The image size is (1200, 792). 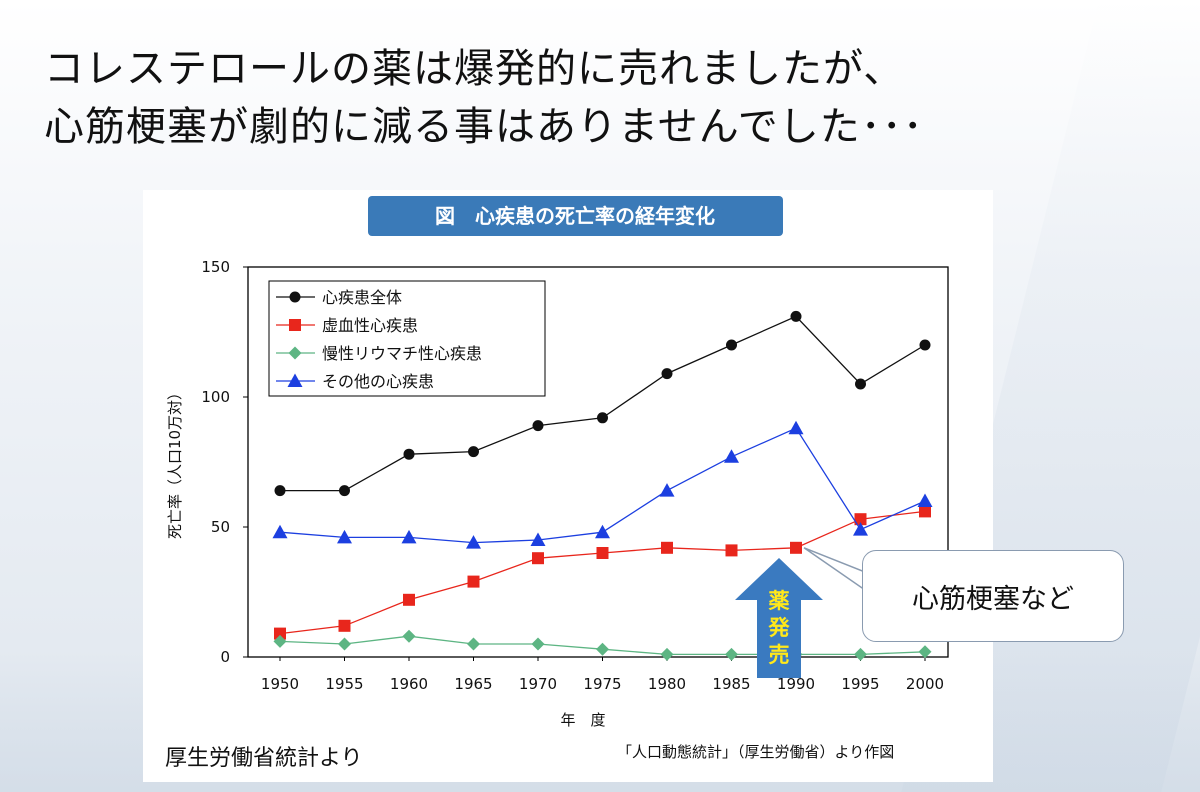 I want to click on arrow-label-char-1: 薬, so click(x=779, y=601).